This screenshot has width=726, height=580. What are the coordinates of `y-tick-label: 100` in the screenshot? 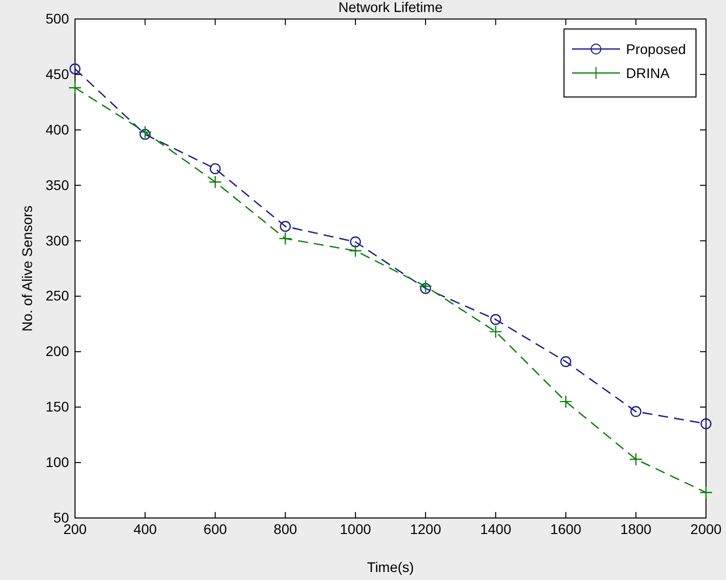 It's located at (58, 462).